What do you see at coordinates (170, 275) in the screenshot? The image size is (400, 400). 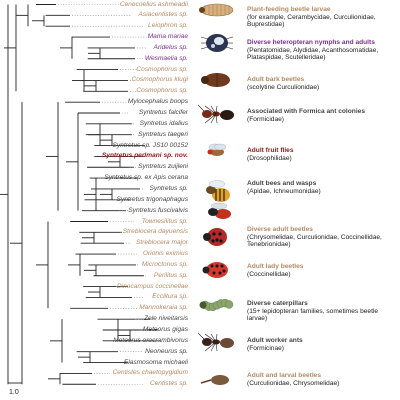 I see `taxon-label: Perilitus sp.` at bounding box center [170, 275].